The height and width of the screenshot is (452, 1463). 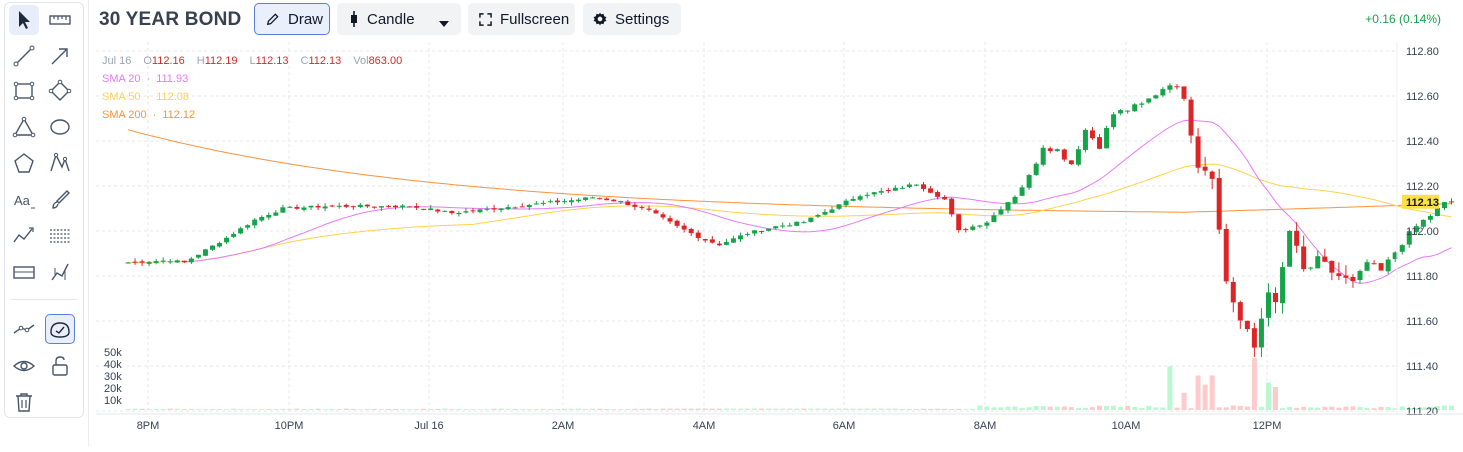 I want to click on time-tick-label: 6AM, so click(x=844, y=426).